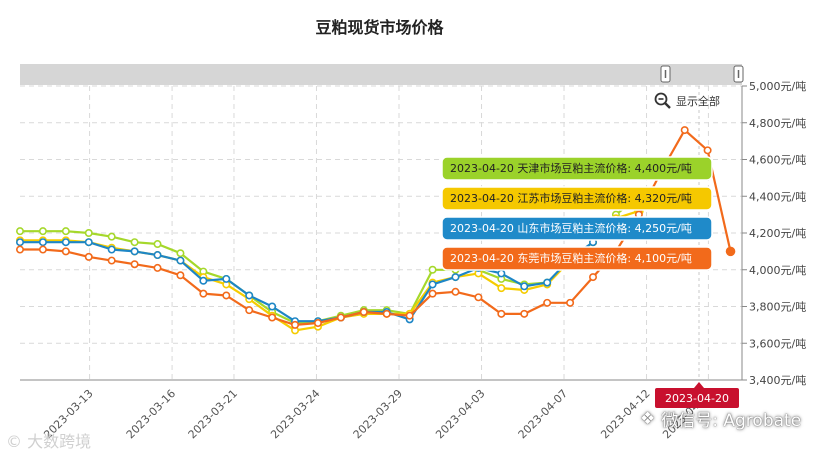  Describe the element at coordinates (571, 228) in the screenshot. I see `tooltip-text: 2023-04-20 山东市场豆粕主流价格: 4,250元/吨` at that location.